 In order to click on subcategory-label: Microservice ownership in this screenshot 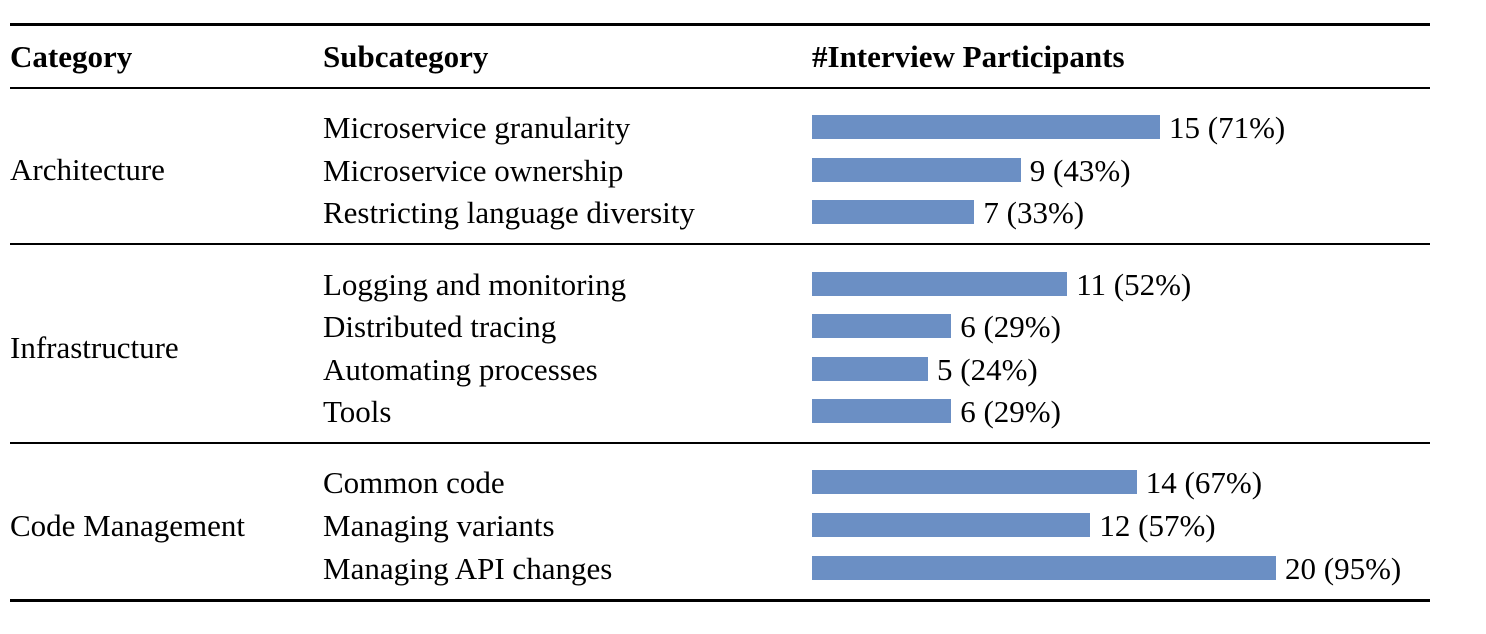, I will do `click(473, 170)`.